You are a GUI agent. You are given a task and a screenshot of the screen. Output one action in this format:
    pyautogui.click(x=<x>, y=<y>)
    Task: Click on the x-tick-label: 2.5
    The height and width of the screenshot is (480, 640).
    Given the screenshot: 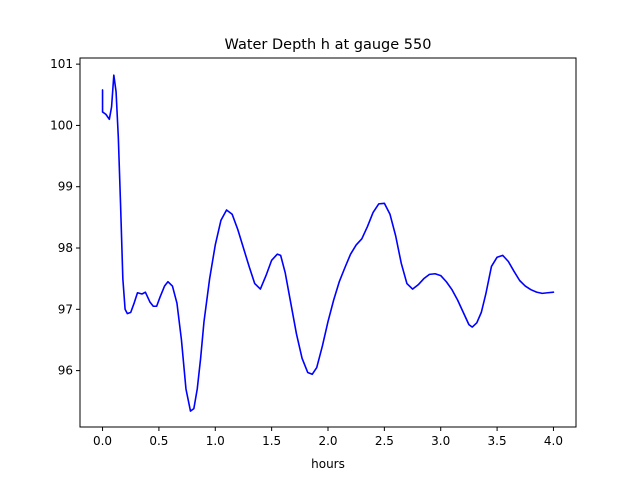 What is the action you would take?
    pyautogui.click(x=384, y=441)
    